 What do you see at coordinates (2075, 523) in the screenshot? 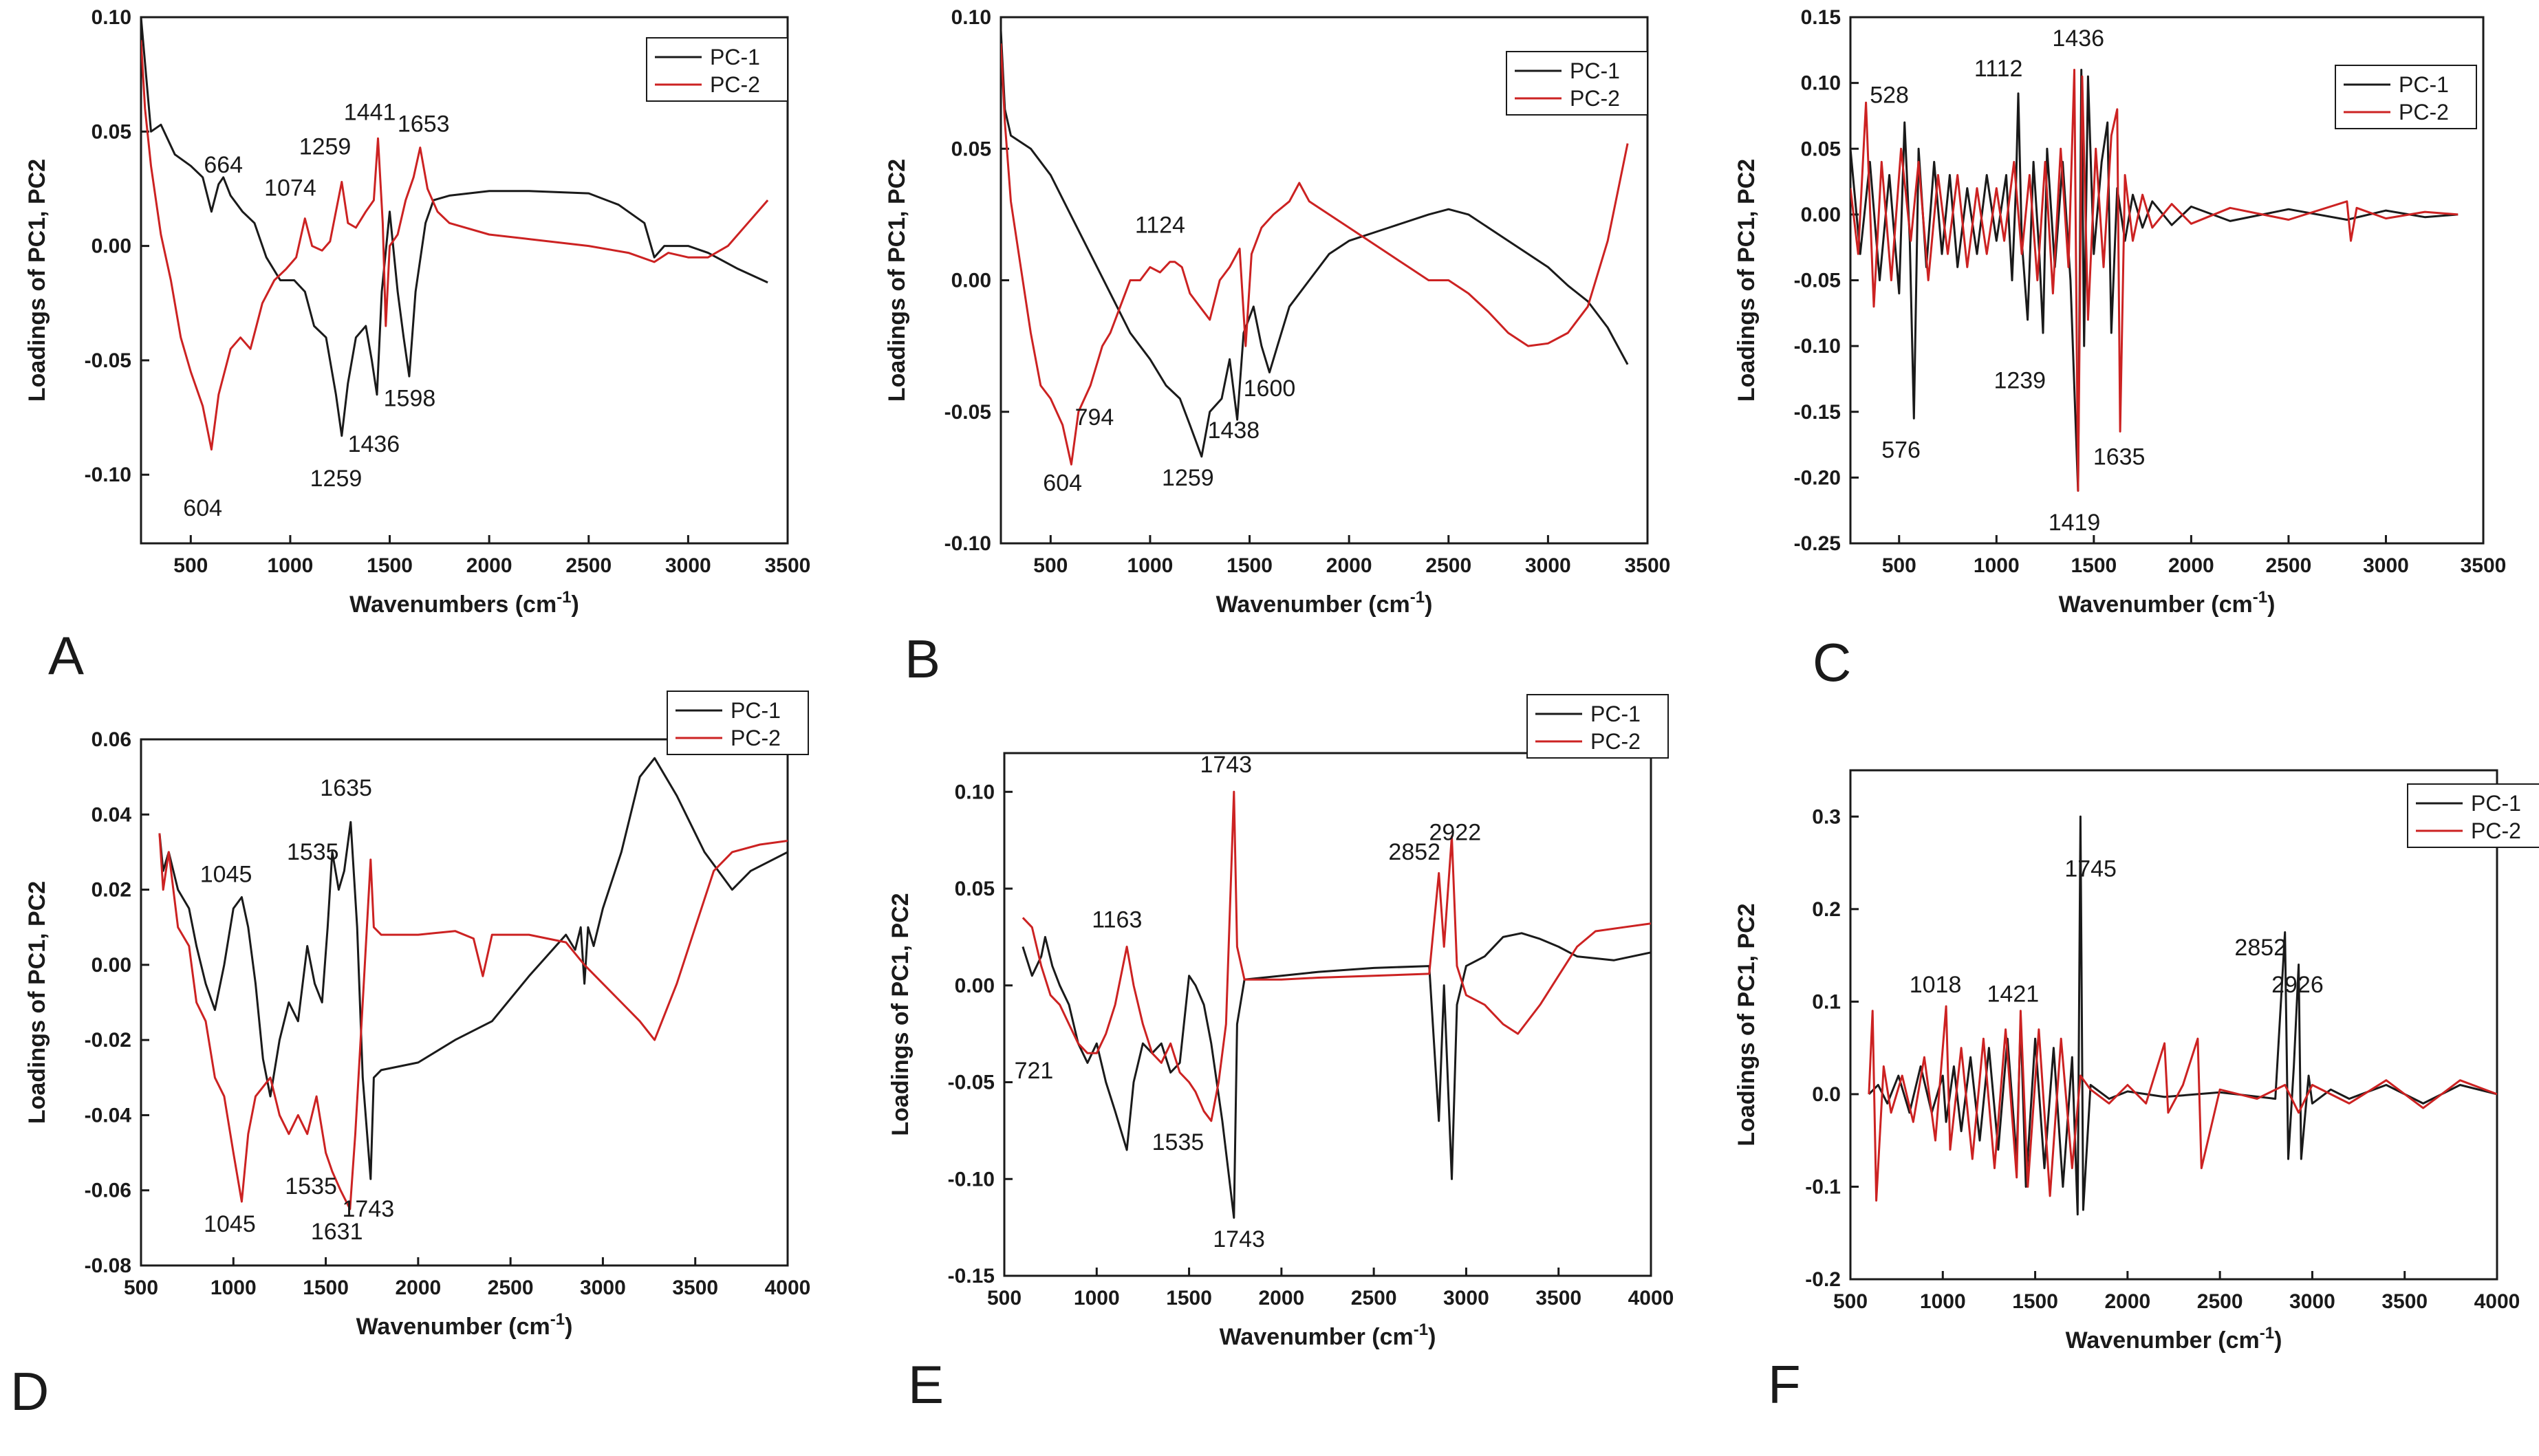
I see `peak-annotation: 1419` at bounding box center [2075, 523].